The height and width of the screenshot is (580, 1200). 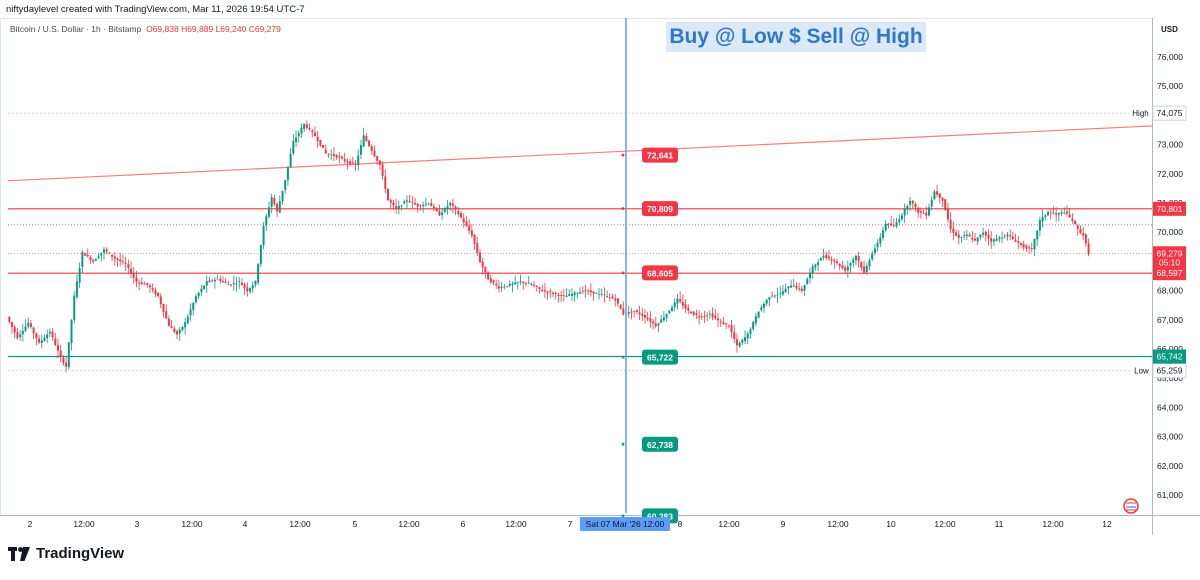 What do you see at coordinates (1169, 257) in the screenshot?
I see `current-price-badge` at bounding box center [1169, 257].